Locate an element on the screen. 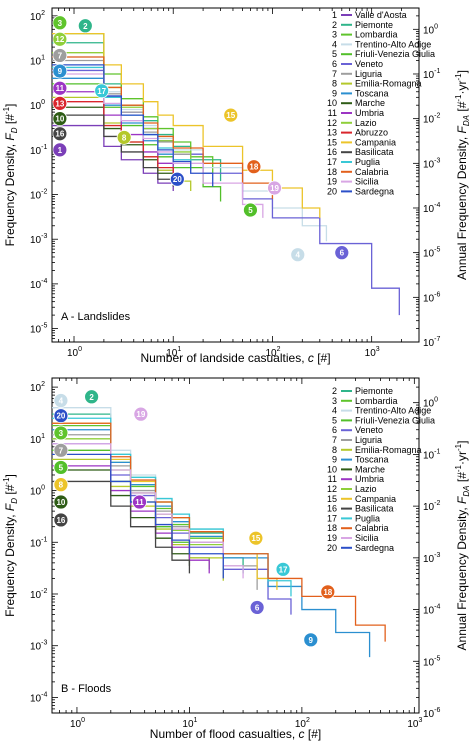 The height and width of the screenshot is (745, 474). marker-label: 6 is located at coordinates (342, 253).